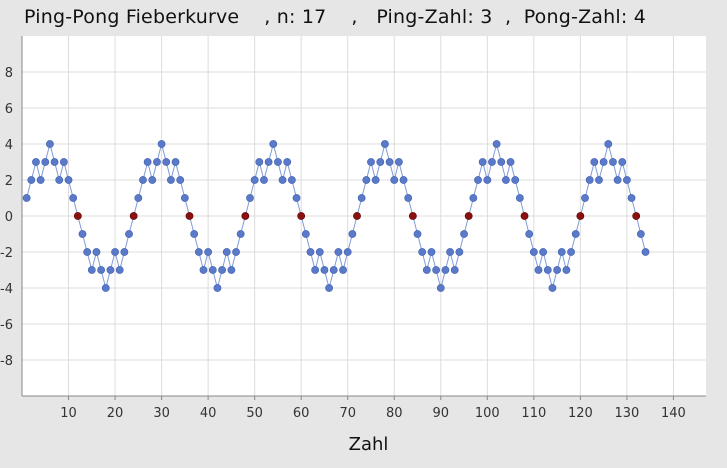 This screenshot has height=468, width=727. What do you see at coordinates (208, 413) in the screenshot?
I see `x-tick-label: 40` at bounding box center [208, 413].